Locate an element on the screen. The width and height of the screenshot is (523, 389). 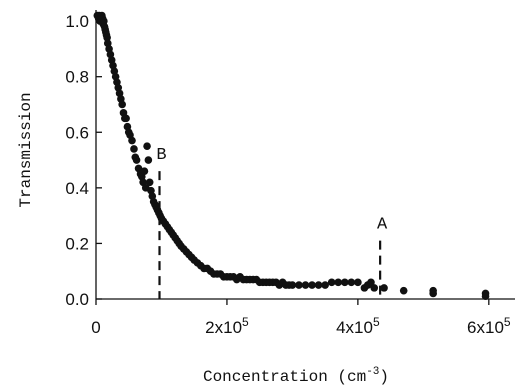
y-tick-label: 0.2 is located at coordinates (77, 243).